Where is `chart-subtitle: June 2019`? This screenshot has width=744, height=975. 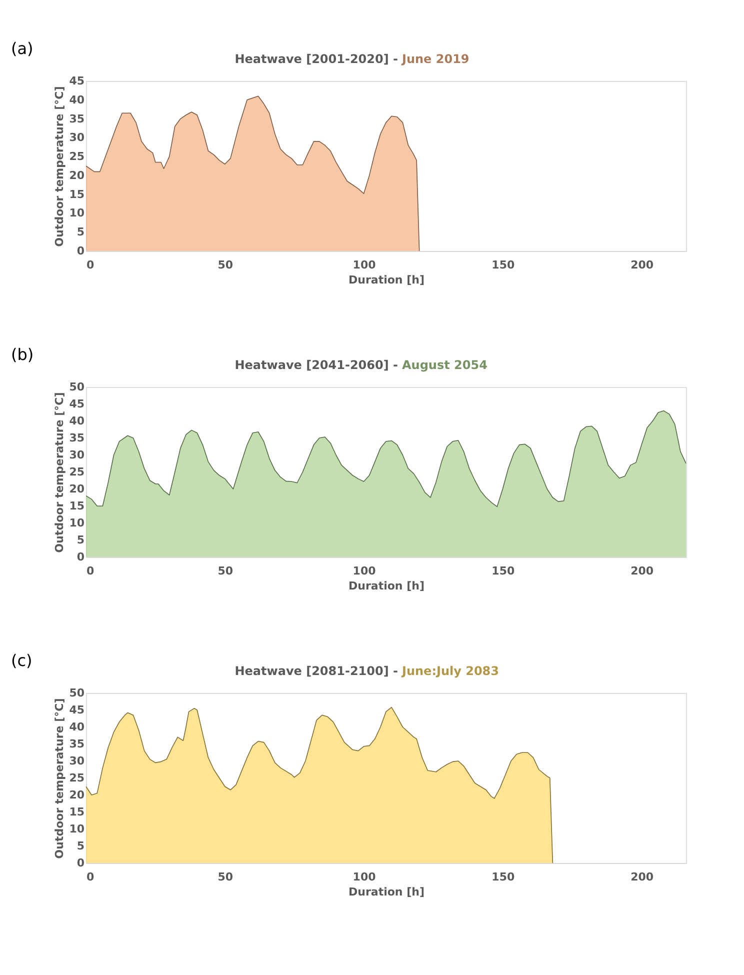 chart-subtitle: June 2019 is located at coordinates (435, 59).